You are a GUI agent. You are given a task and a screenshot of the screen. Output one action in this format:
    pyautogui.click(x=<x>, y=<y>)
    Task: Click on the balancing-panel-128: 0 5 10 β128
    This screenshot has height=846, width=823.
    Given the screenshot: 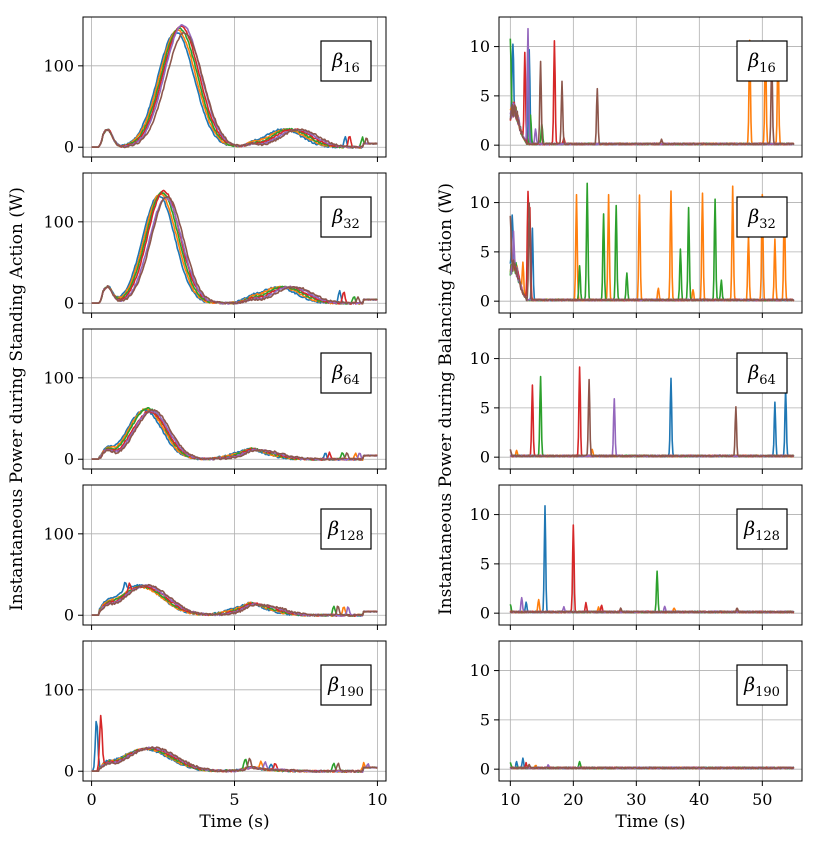 What is the action you would take?
    pyautogui.click(x=636, y=557)
    